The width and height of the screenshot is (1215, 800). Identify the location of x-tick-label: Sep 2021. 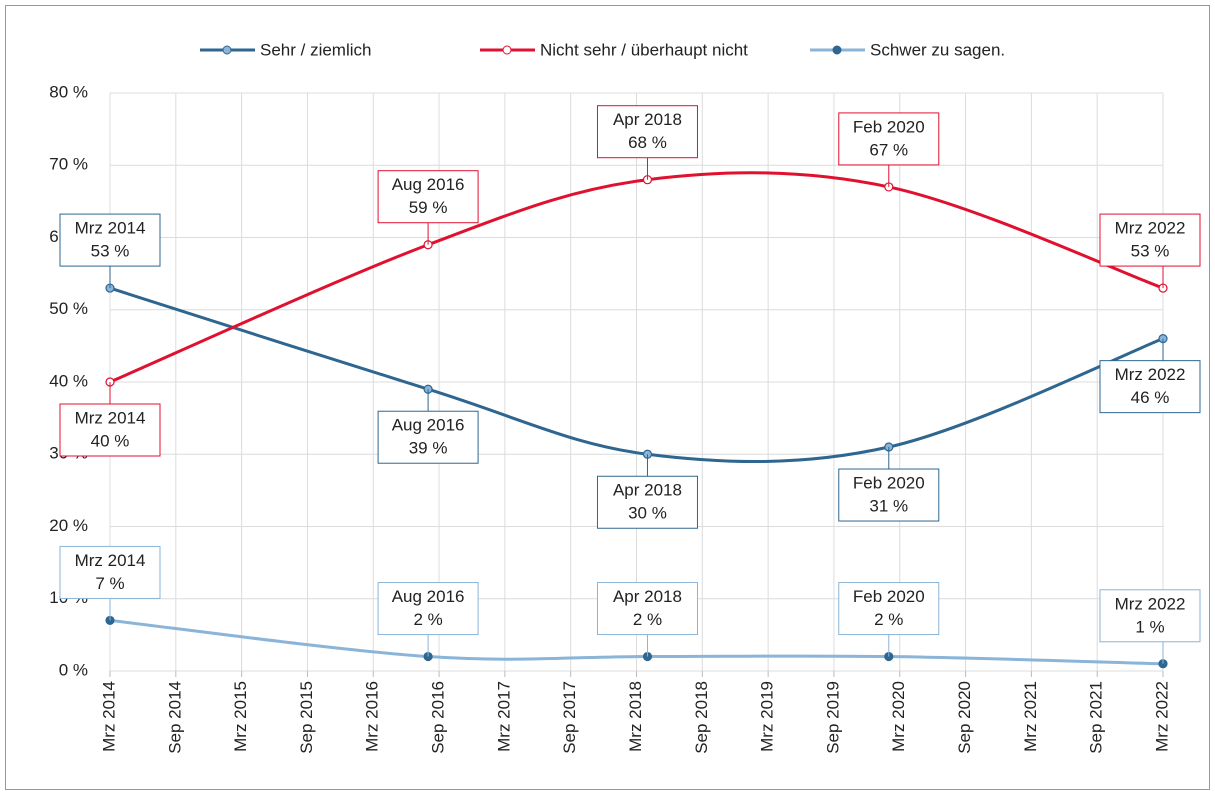
(1096, 717).